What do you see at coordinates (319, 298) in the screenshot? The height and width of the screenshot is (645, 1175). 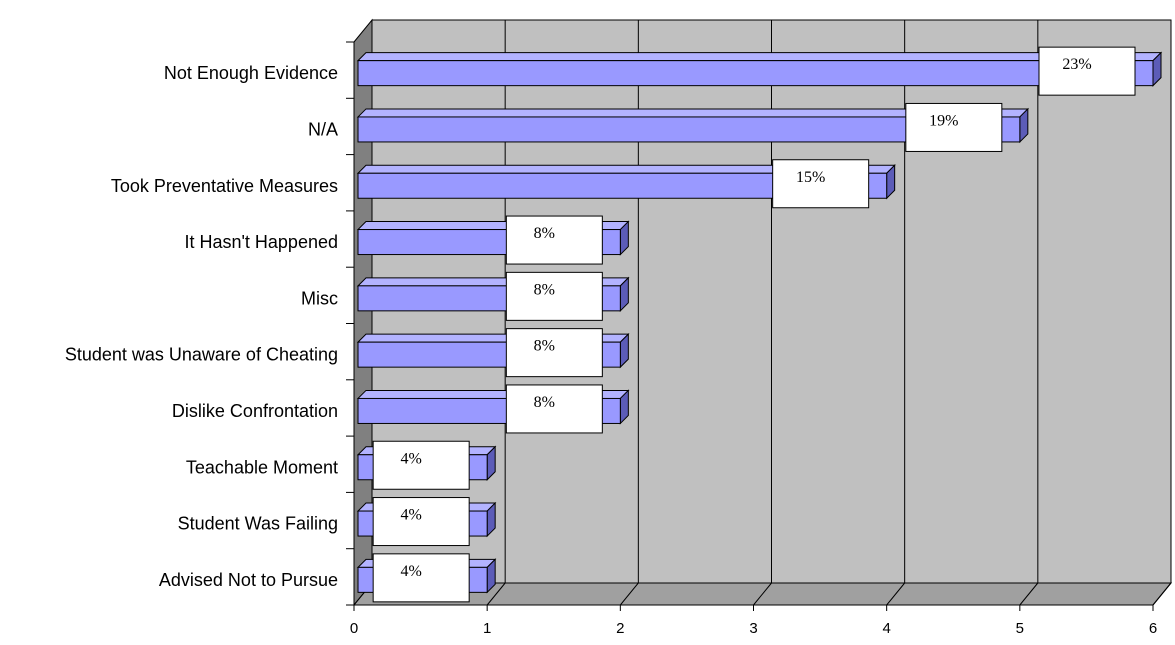 I see `category-label: Misc` at bounding box center [319, 298].